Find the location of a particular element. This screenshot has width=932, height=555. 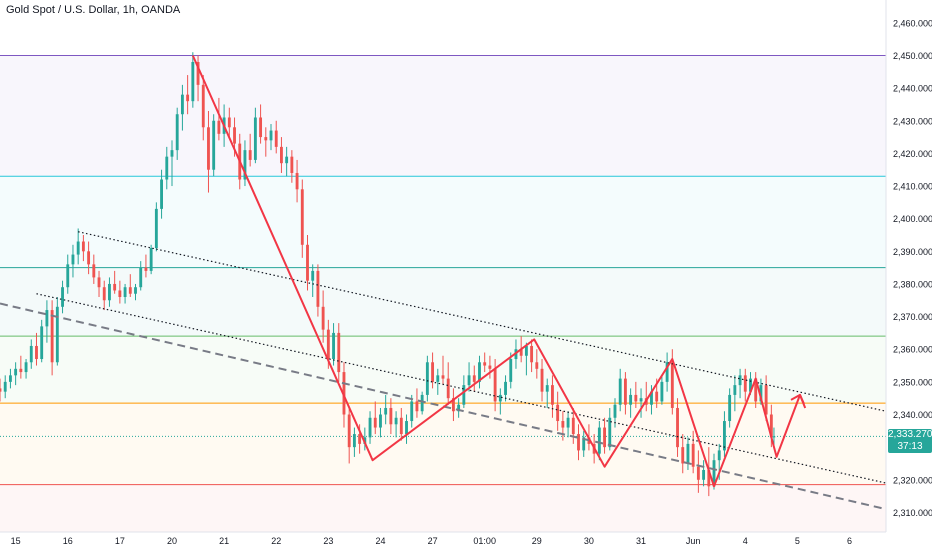

time-tick-label: 29 is located at coordinates (537, 541).